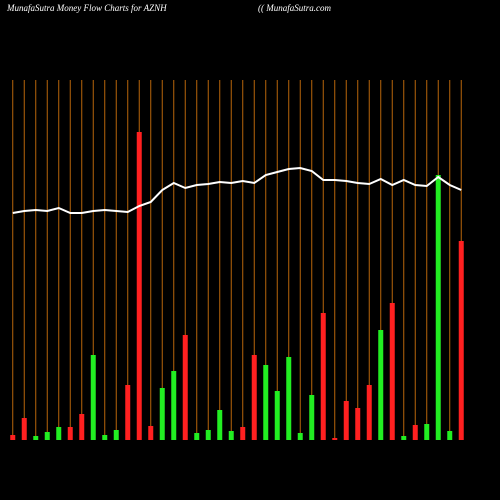 The height and width of the screenshot is (500, 500). I want to click on chart-title: MunafaSutra Money Flow Charts for AZNH, so click(86, 8).